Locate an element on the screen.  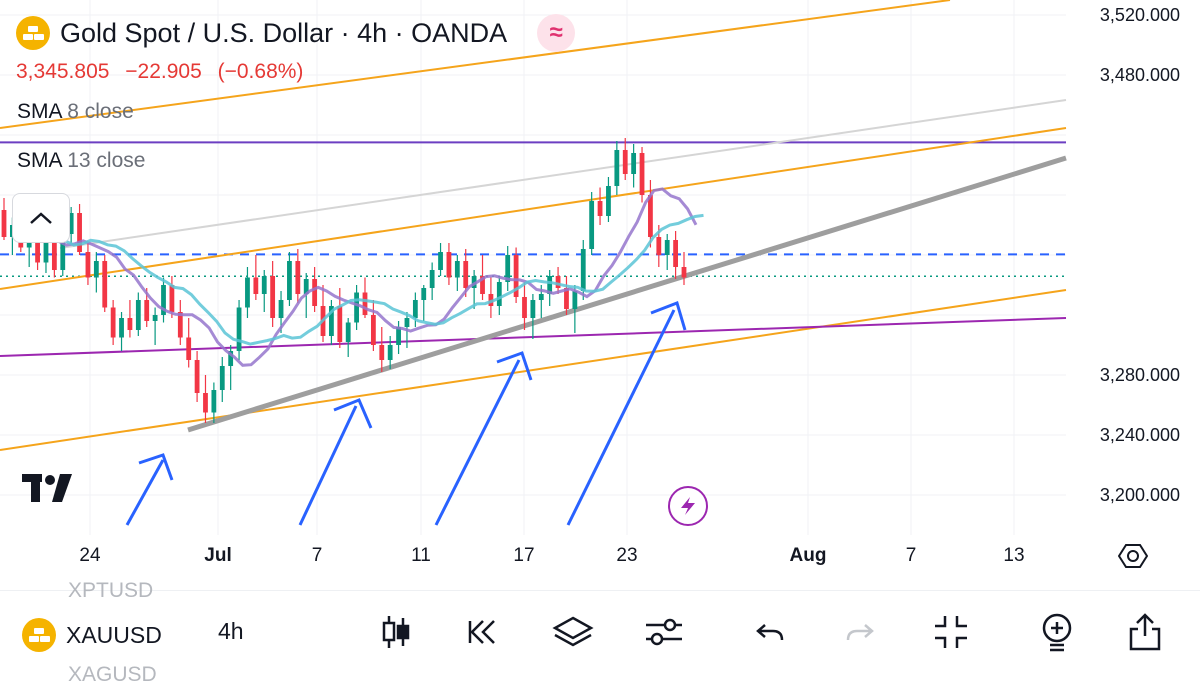
channel-upper-line is located at coordinates (475, 64).